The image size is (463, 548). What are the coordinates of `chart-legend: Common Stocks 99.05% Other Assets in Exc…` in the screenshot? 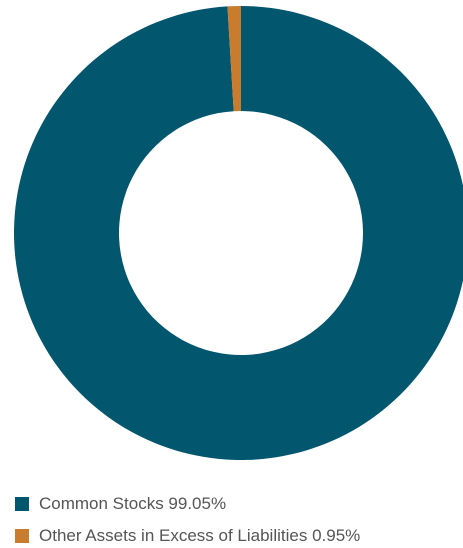 It's located at (187, 521).